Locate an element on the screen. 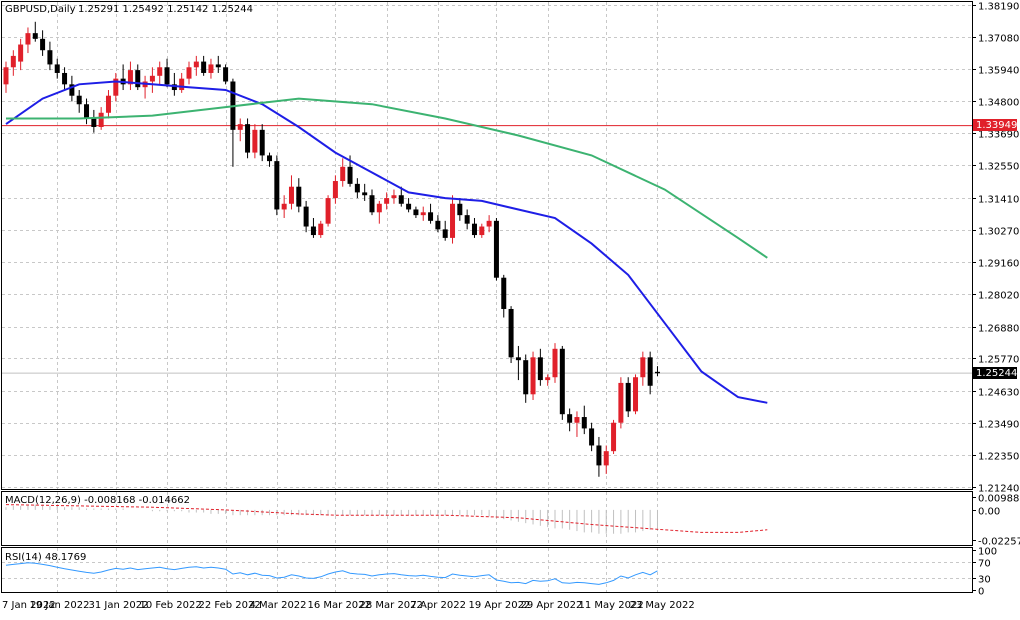  x-tick-label: 7 Apr 2022 is located at coordinates (438, 605).